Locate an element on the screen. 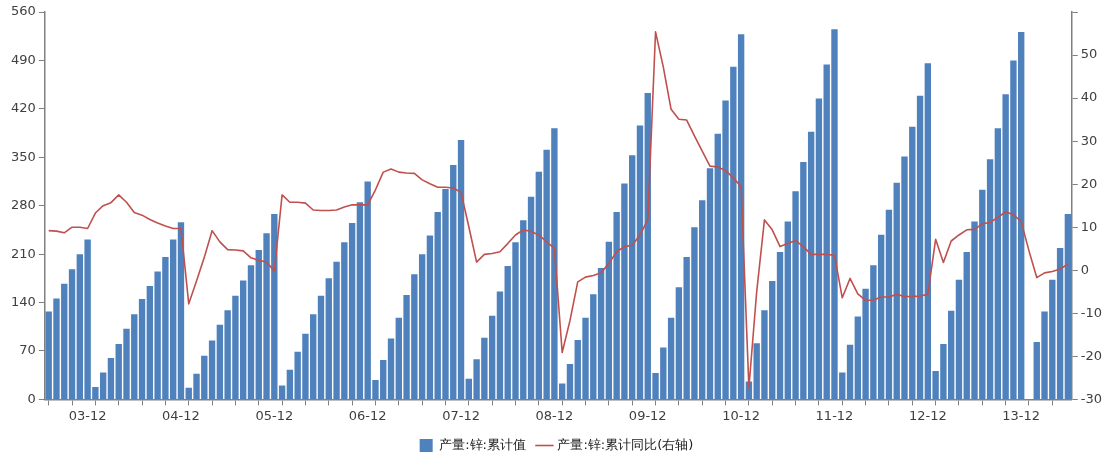 The width and height of the screenshot is (1115, 466). x-tick-label: 04-12 is located at coordinates (181, 415).